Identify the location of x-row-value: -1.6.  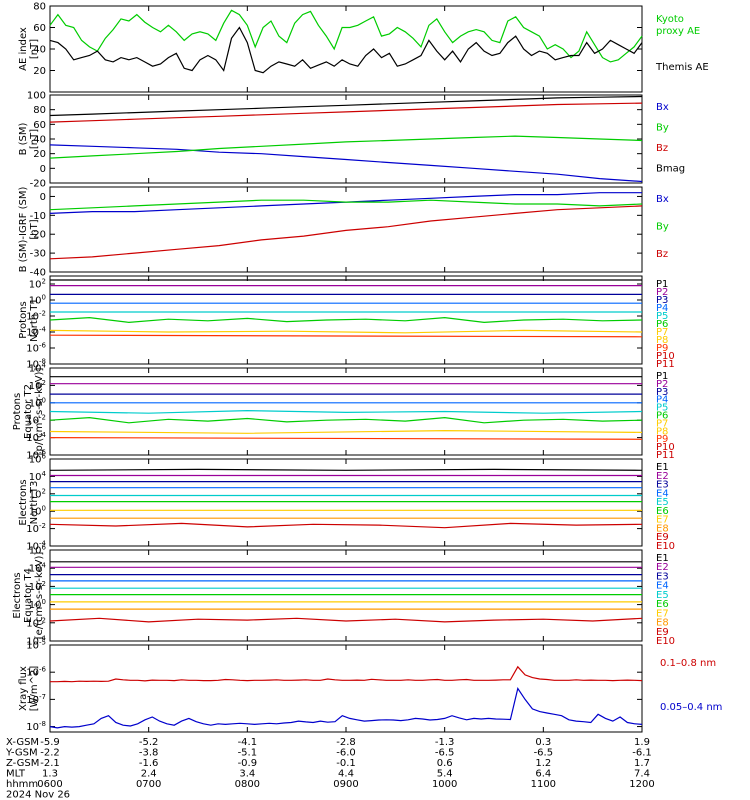
(149, 763).